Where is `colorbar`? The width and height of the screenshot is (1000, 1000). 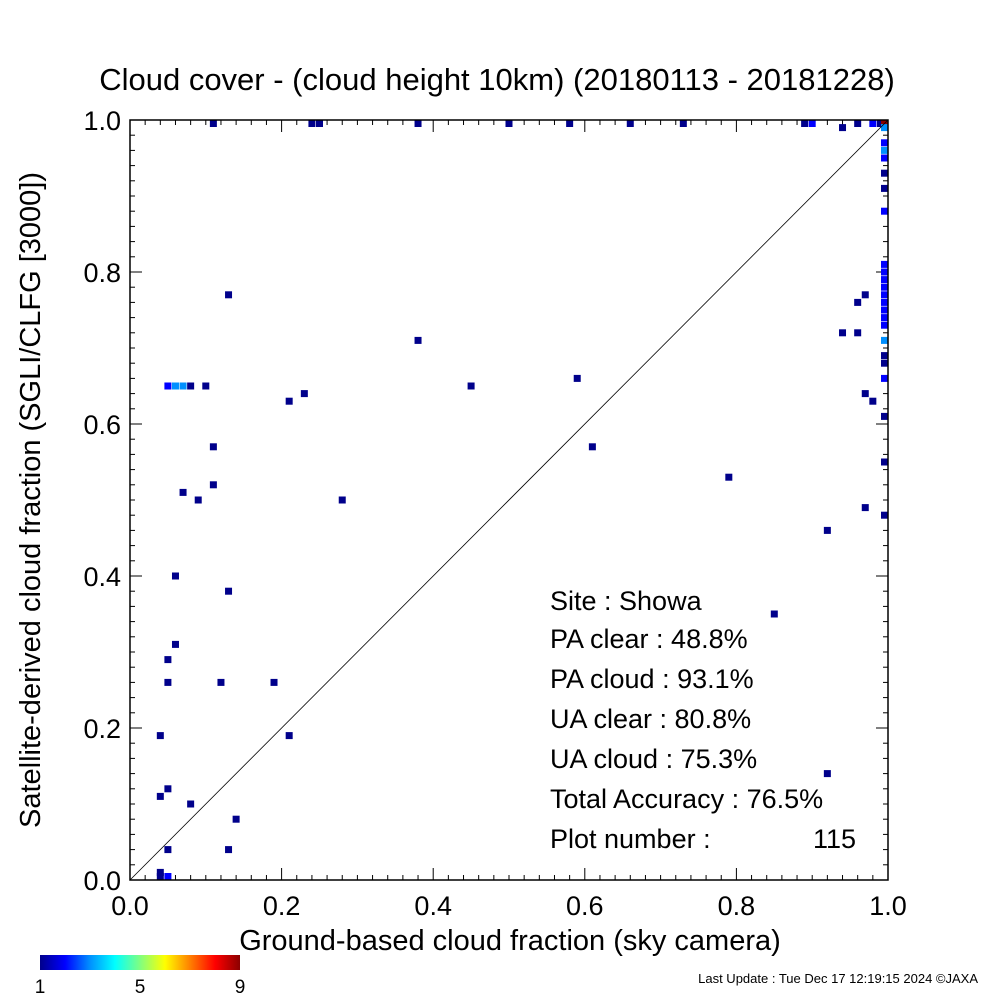 colorbar is located at coordinates (140, 962).